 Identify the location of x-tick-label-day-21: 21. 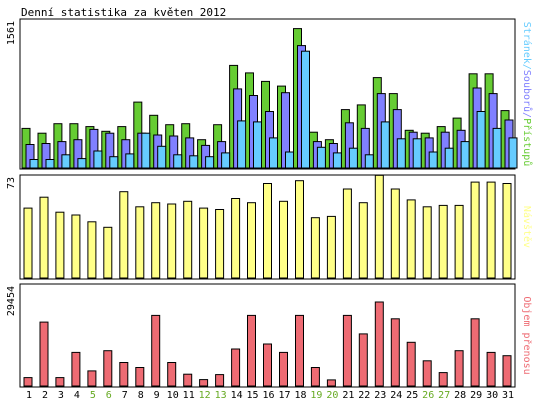
(348, 395).